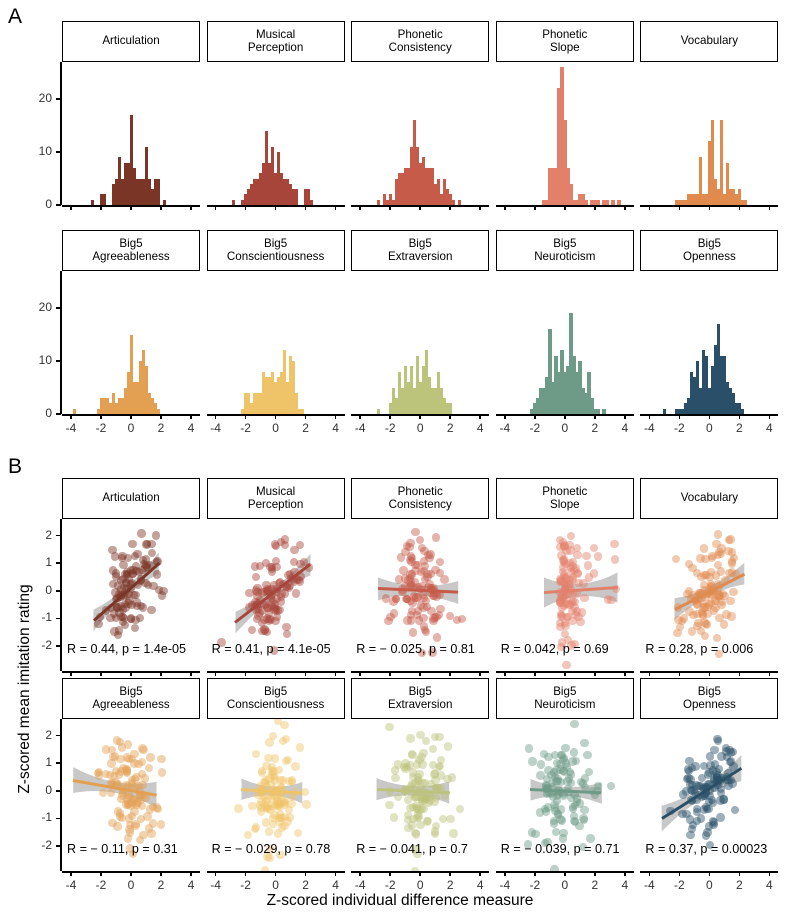  Describe the element at coordinates (564, 133) in the screenshot. I see `histogram-plot-phonetic_slope` at that location.